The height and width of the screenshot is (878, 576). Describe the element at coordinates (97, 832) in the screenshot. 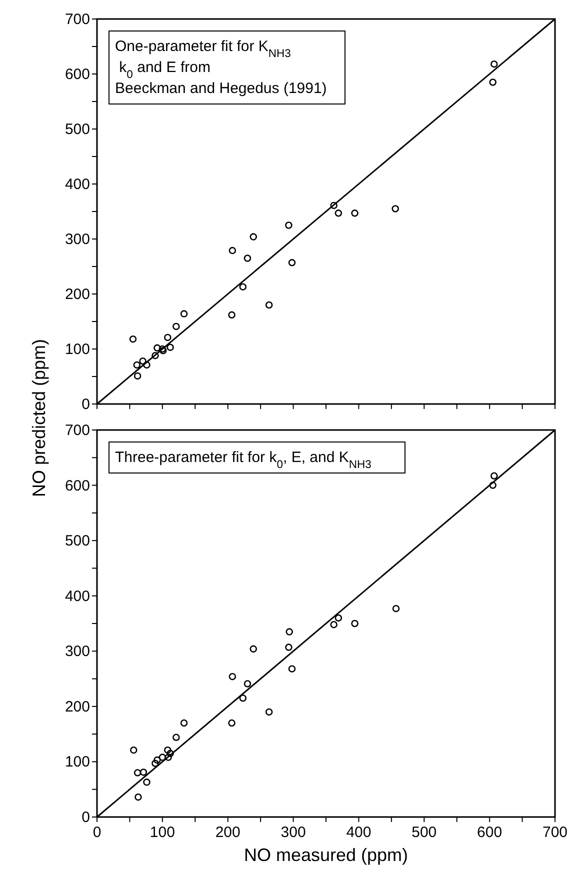

I see `x-tick-label: 0` at that location.